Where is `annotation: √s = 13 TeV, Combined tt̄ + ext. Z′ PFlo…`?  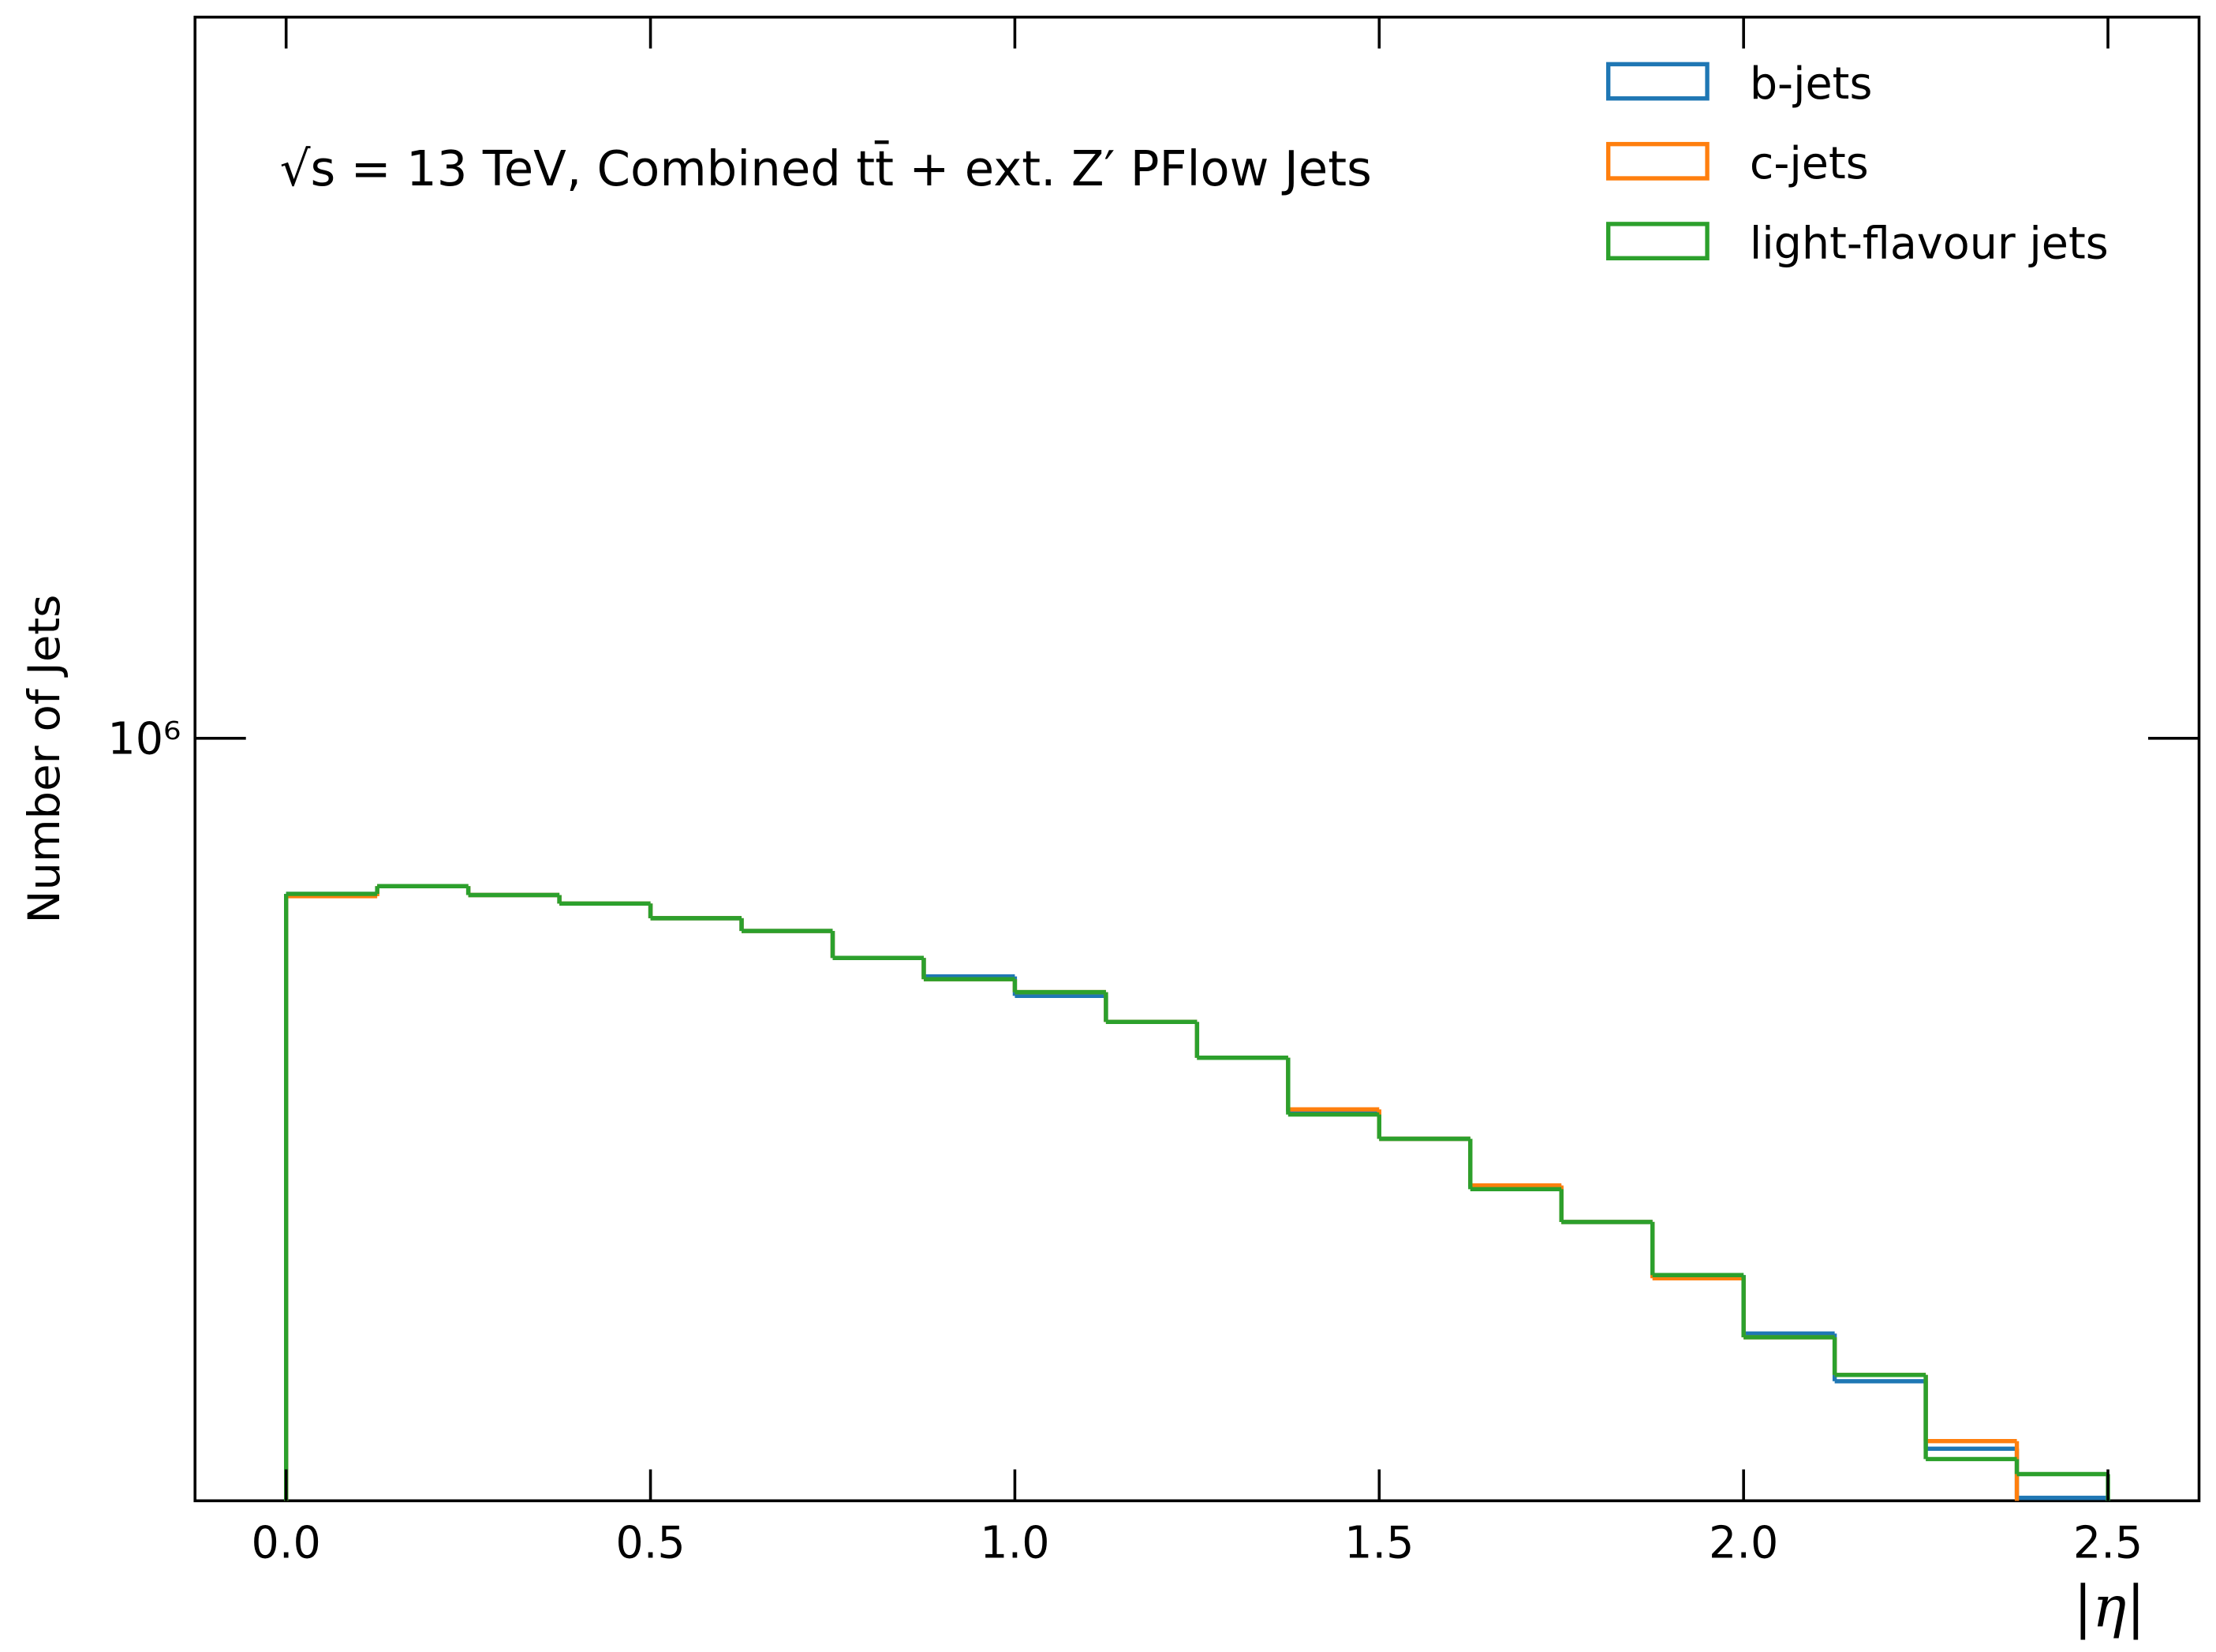 annotation: √s = 13 TeV, Combined tt̄ + ext. Z′ PFlo… is located at coordinates (826, 168).